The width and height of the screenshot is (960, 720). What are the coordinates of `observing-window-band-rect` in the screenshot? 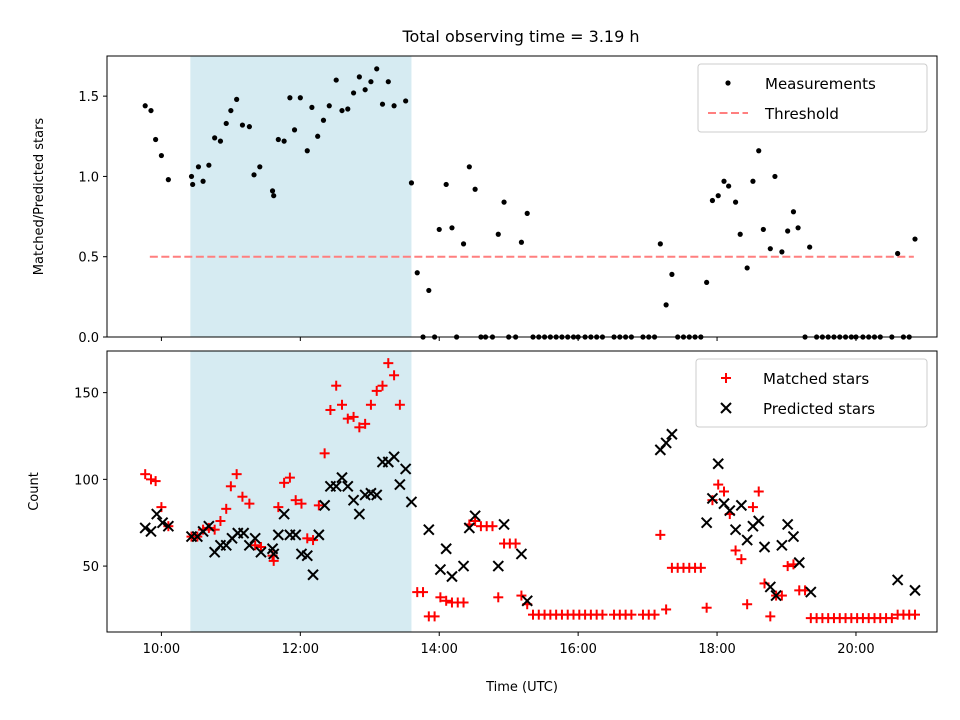 It's located at (301, 196).